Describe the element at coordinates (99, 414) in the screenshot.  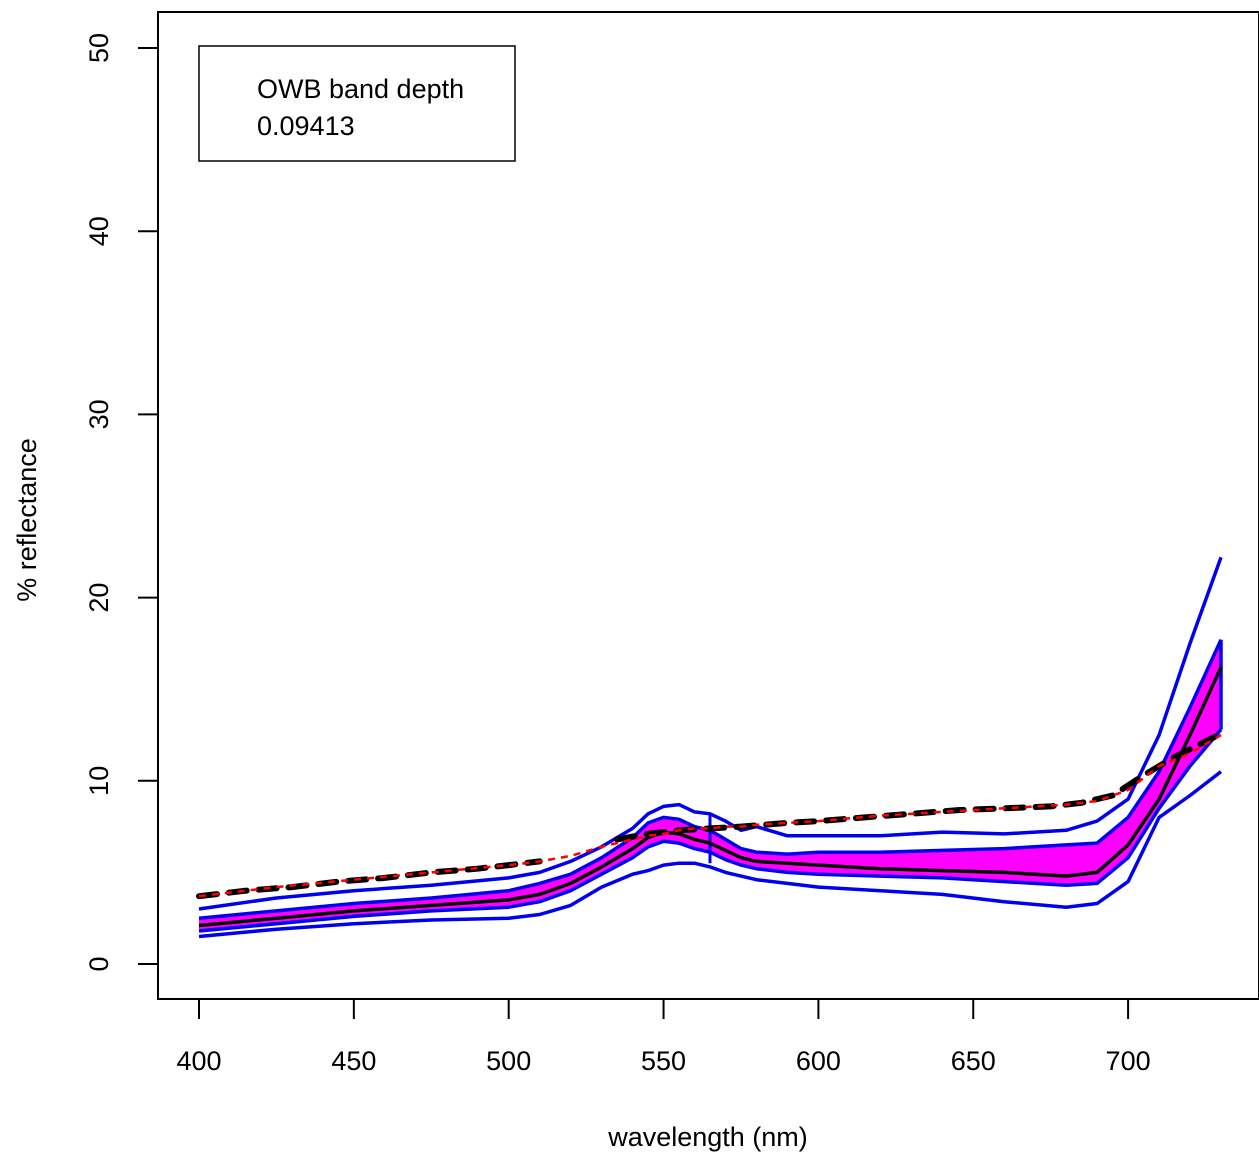
I see `y-tick-label: 30` at that location.